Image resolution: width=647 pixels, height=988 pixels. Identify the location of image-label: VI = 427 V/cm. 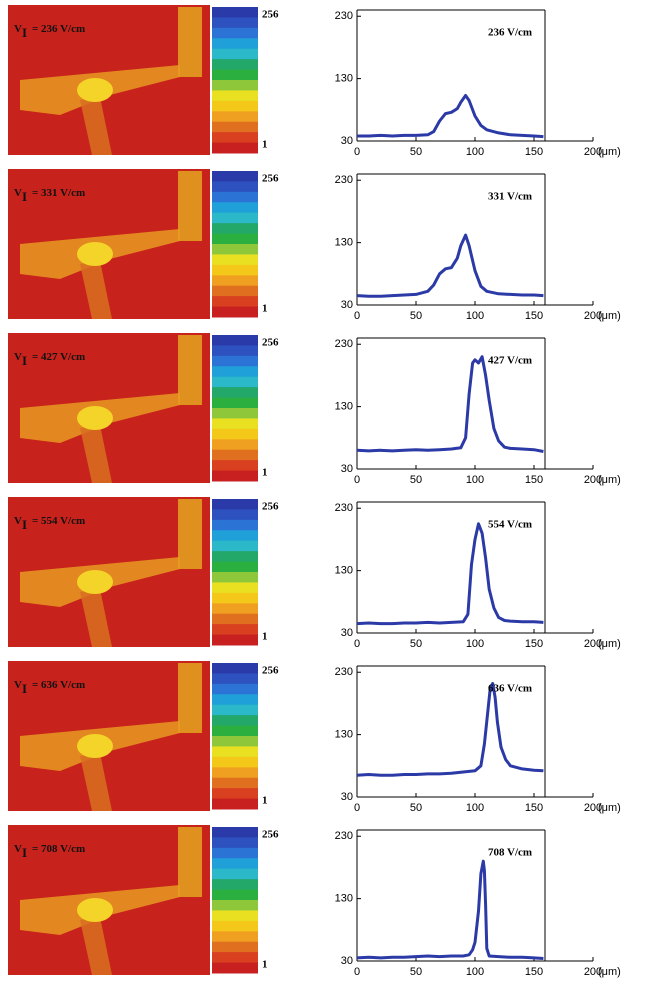
(49, 359).